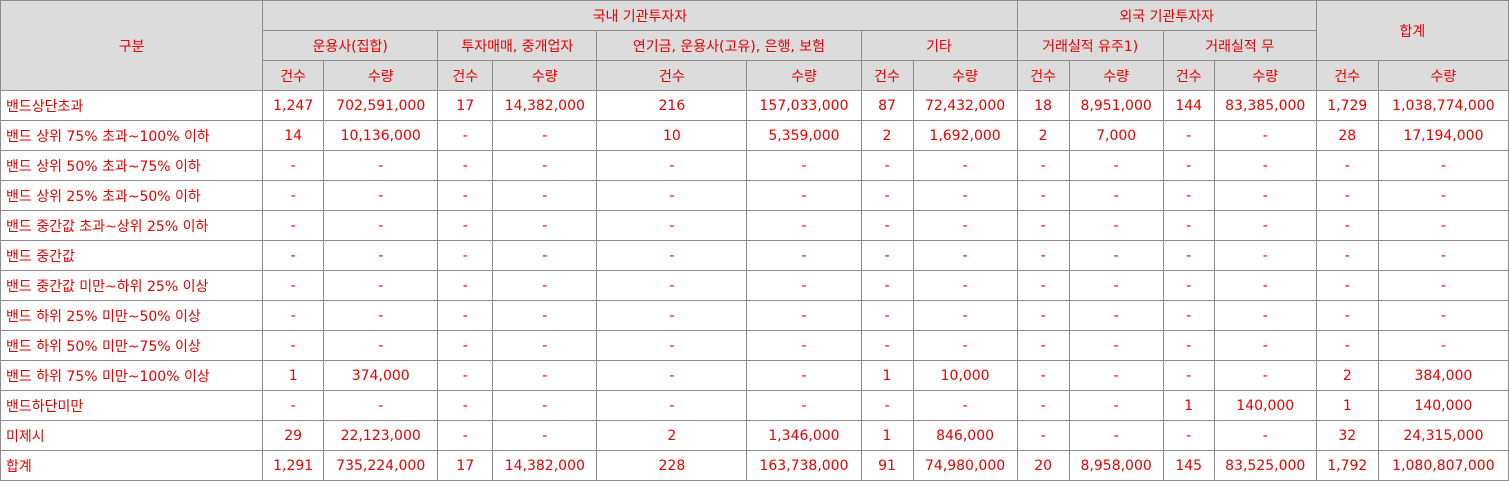 Image resolution: width=1509 pixels, height=488 pixels. What do you see at coordinates (887, 105) in the screenshot?
I see `count-cell: 87` at bounding box center [887, 105].